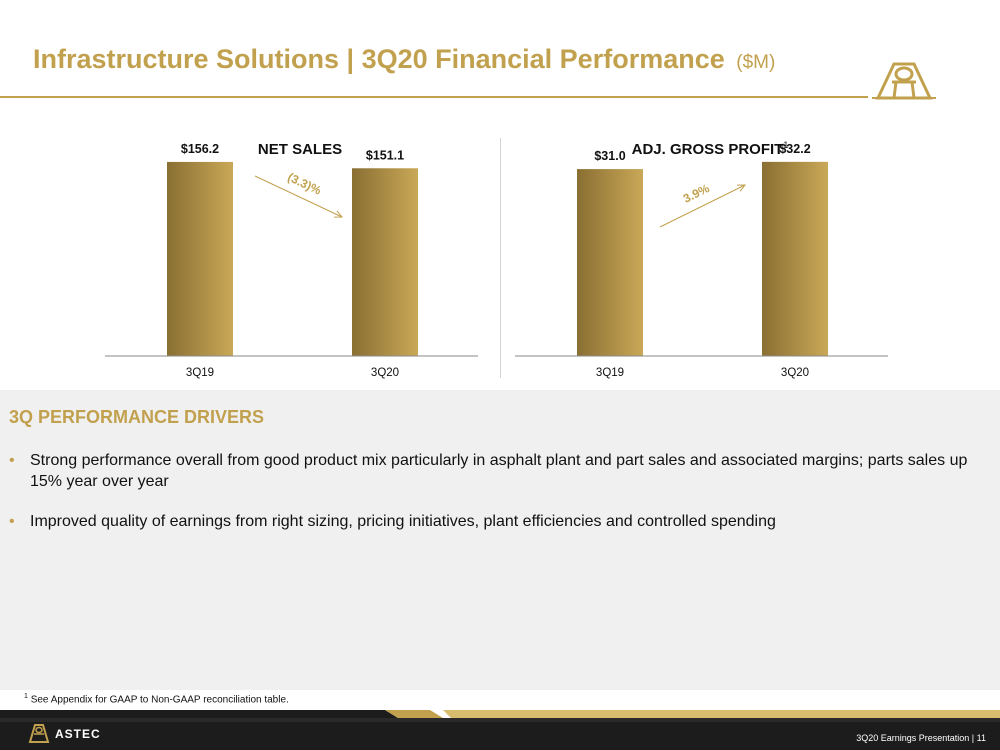  Describe the element at coordinates (786, 145) in the screenshot. I see `chart-title-footnote: 1` at that location.